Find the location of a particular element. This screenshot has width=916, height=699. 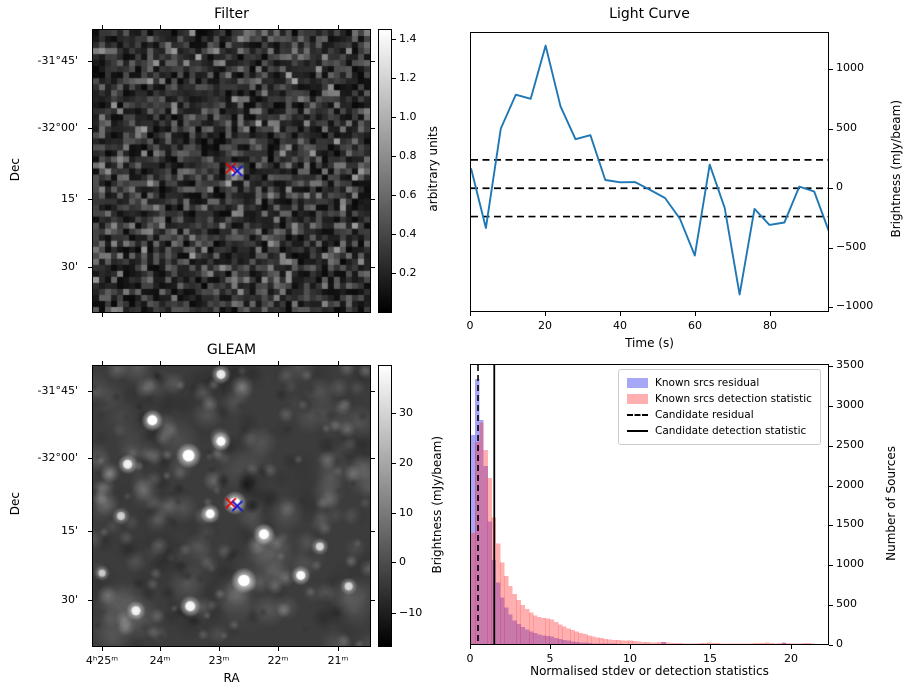

light-curve-xtick-label: 0 is located at coordinates (470, 325).